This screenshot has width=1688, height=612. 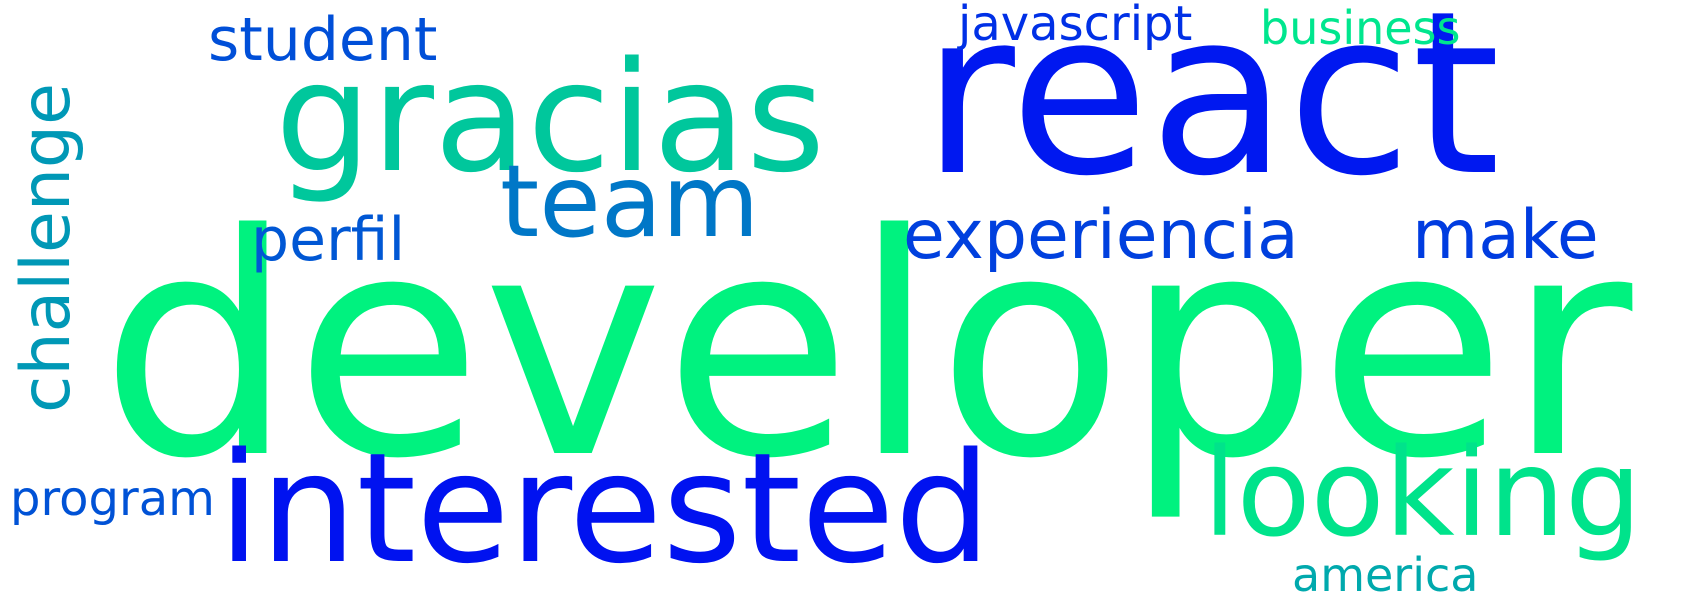 What do you see at coordinates (1101, 235) in the screenshot?
I see `word-experiencia: experiencia` at bounding box center [1101, 235].